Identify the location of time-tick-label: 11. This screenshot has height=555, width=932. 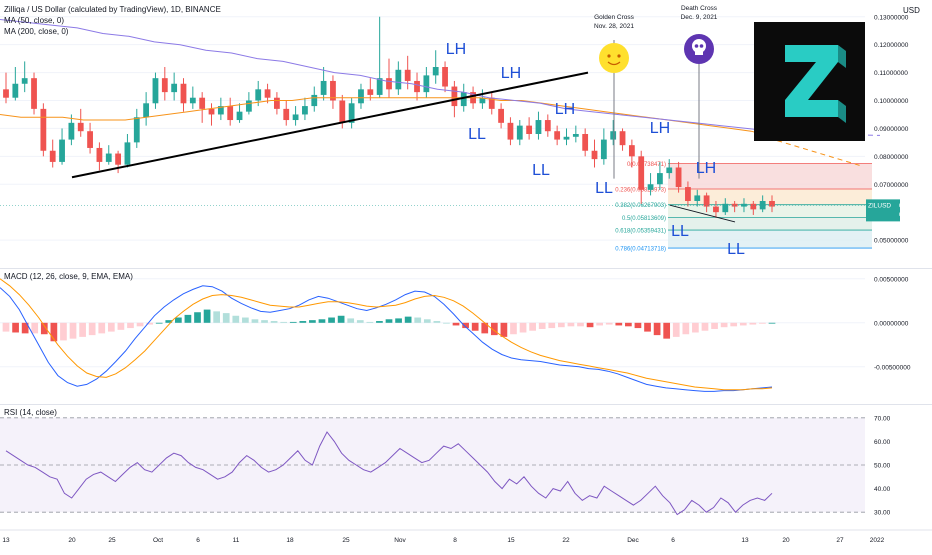
(236, 540).